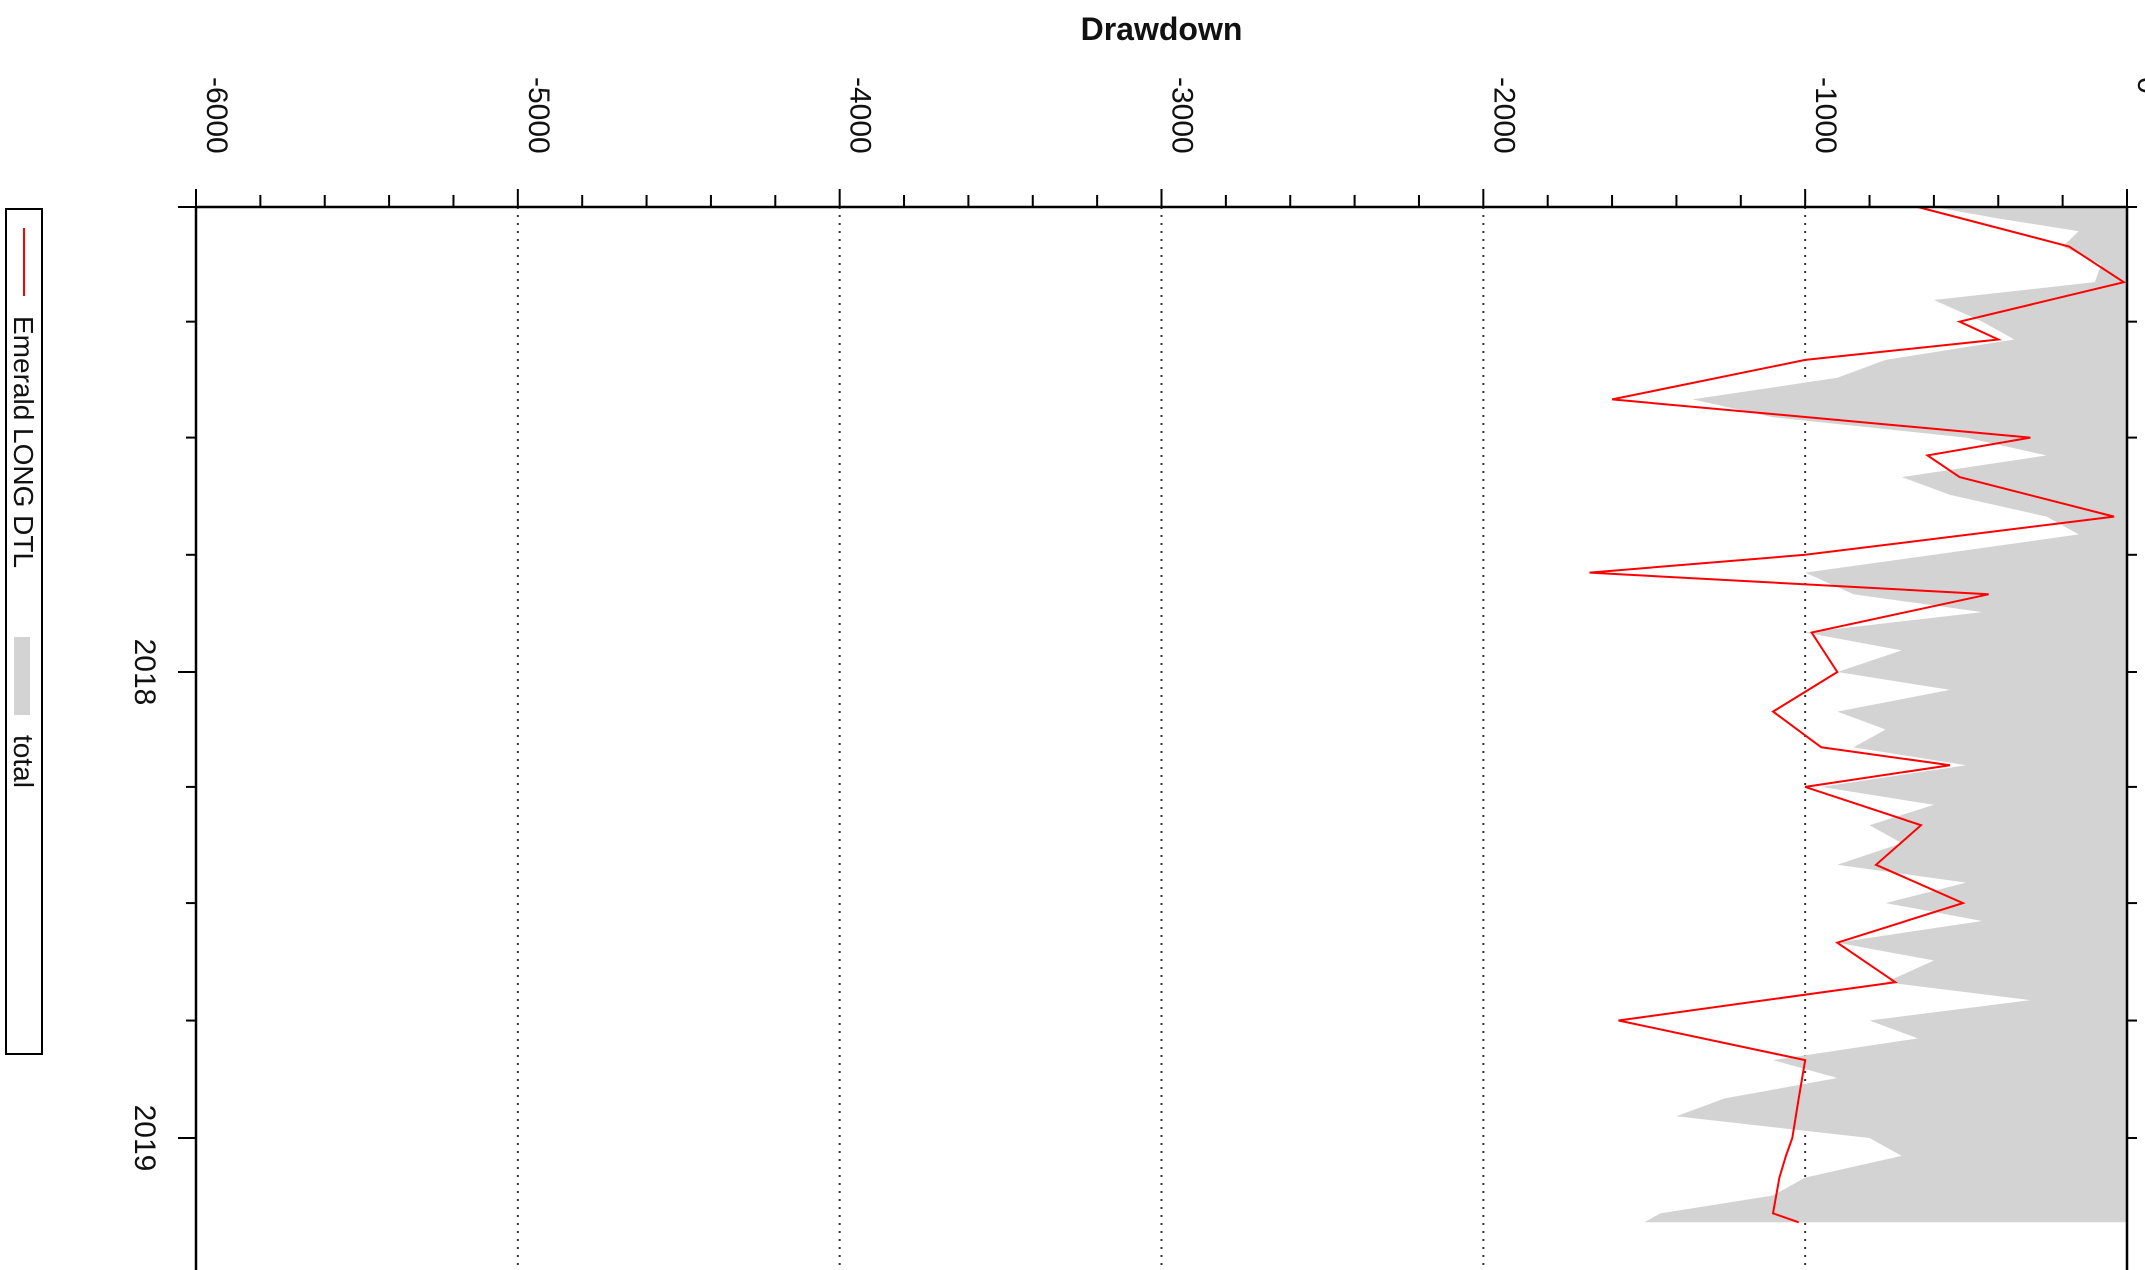 Image resolution: width=2145 pixels, height=1270 pixels. What do you see at coordinates (144, 1138) in the screenshot?
I see `date-tick-label: 2019` at bounding box center [144, 1138].